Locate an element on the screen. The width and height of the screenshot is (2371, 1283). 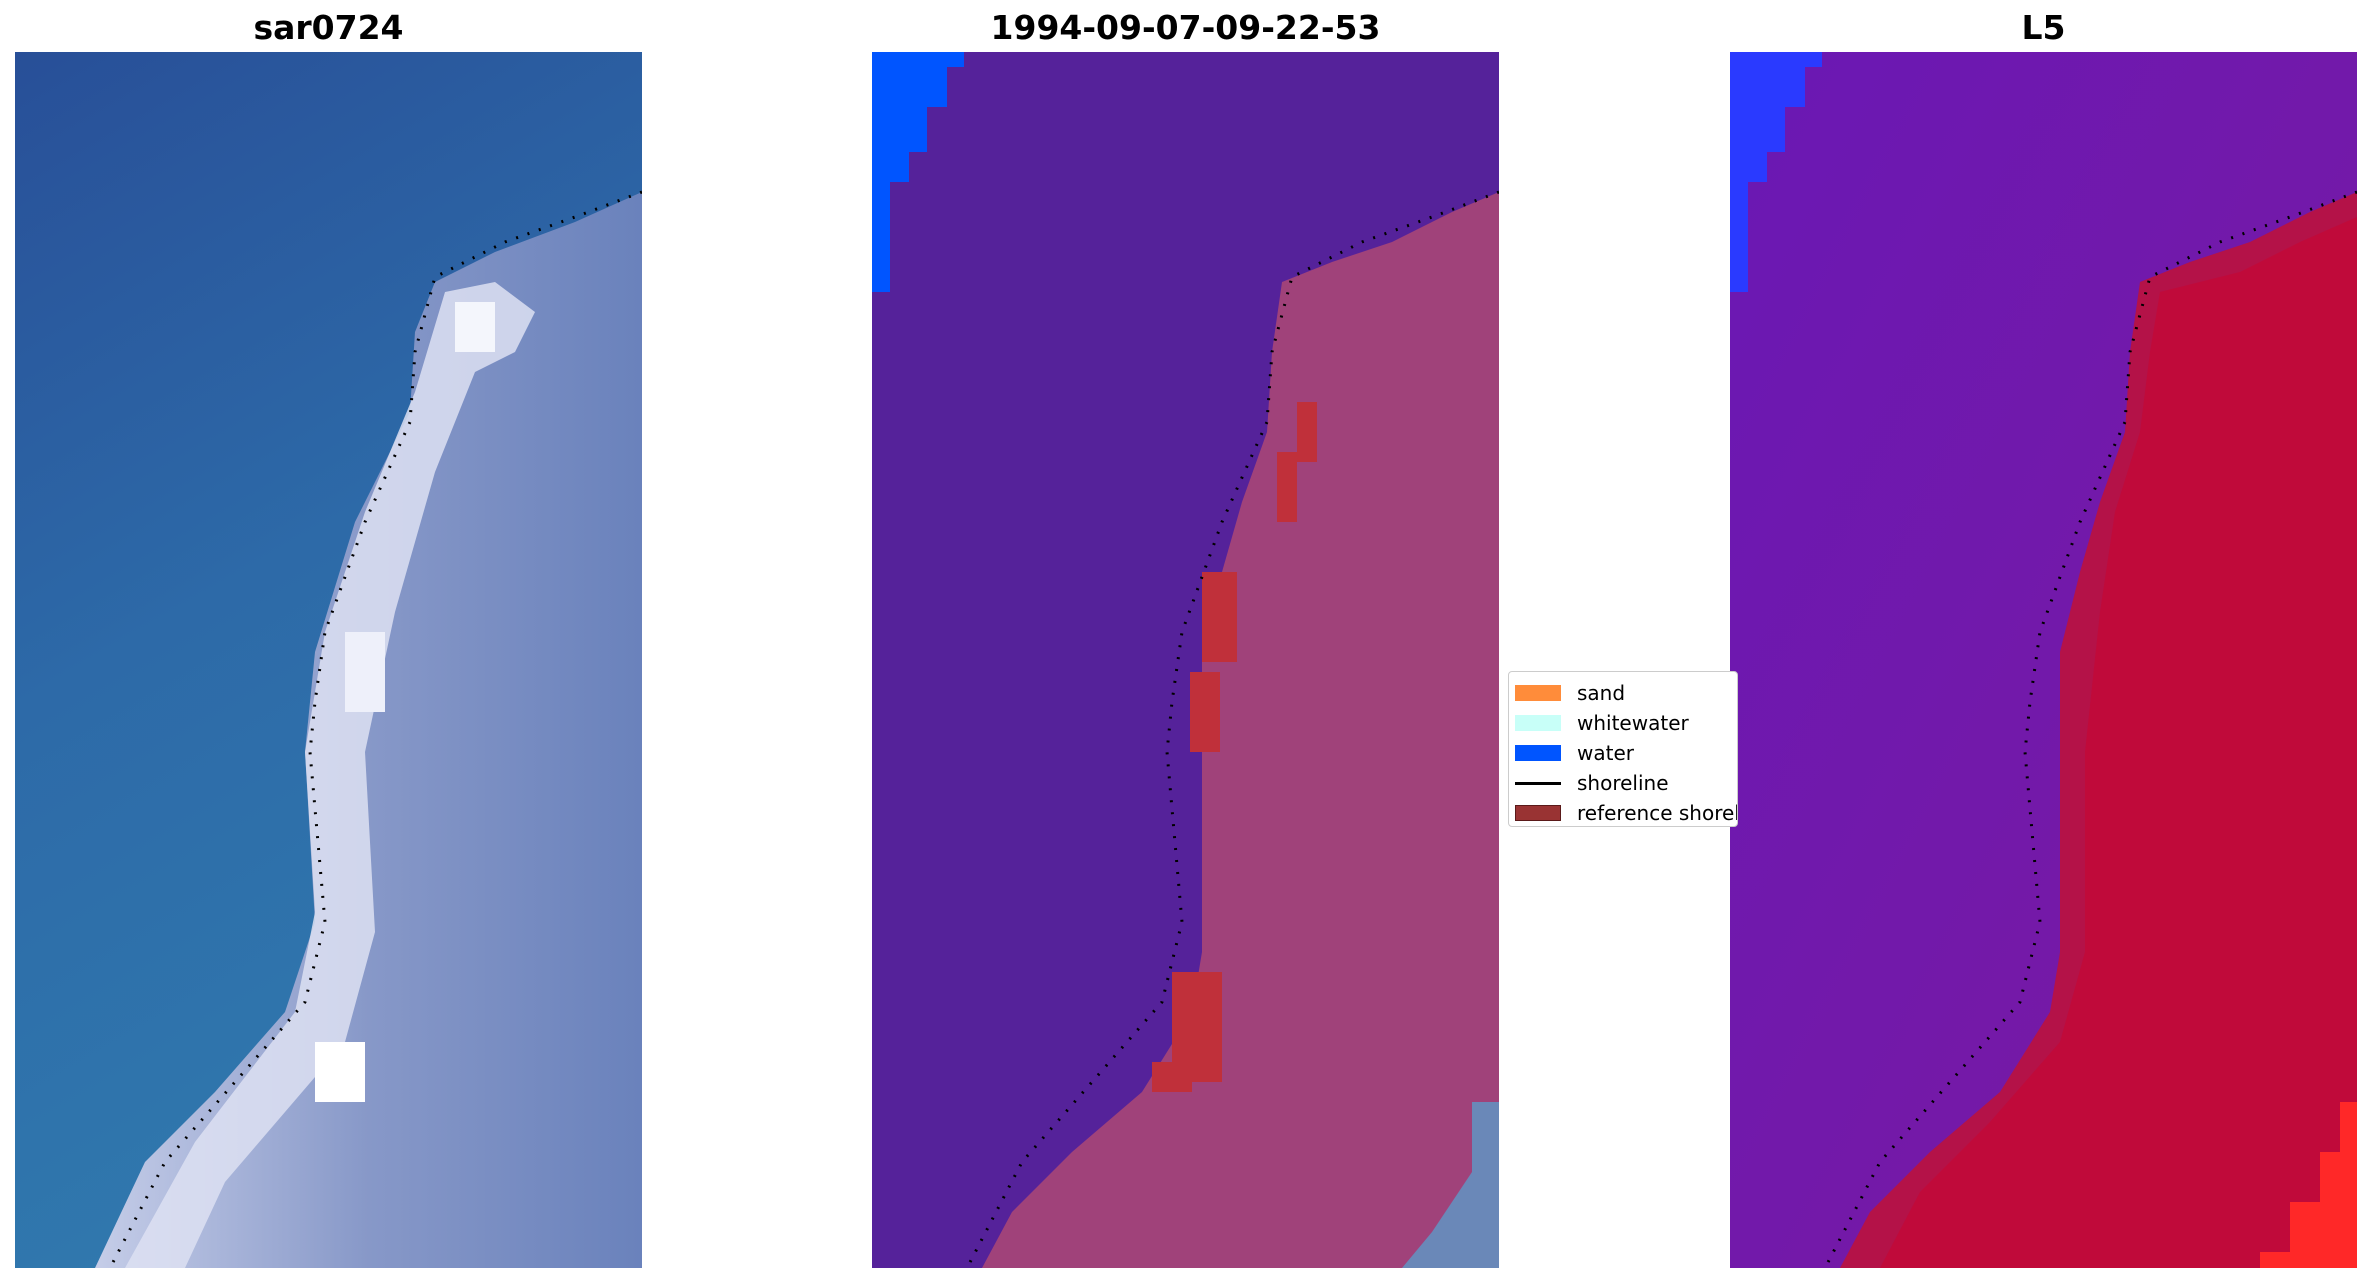
legend-item-shoreline: shoreline is located at coordinates (1623, 783).